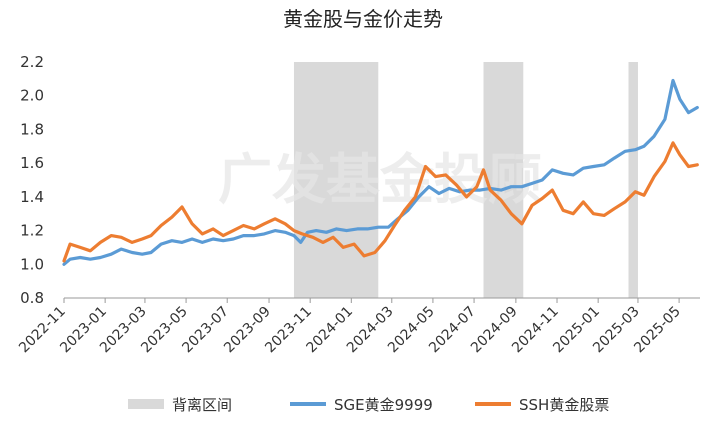 The image size is (726, 426). Describe the element at coordinates (363, 19) in the screenshot. I see `chart-title: 黄金股与金价走势` at that location.